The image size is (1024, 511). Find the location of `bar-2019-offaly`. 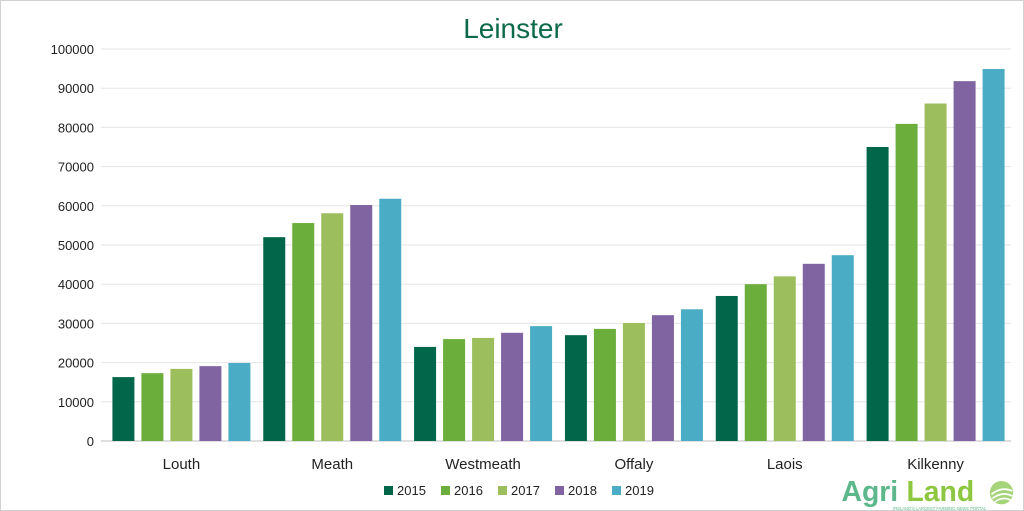

bar-2019-offaly is located at coordinates (691, 375).